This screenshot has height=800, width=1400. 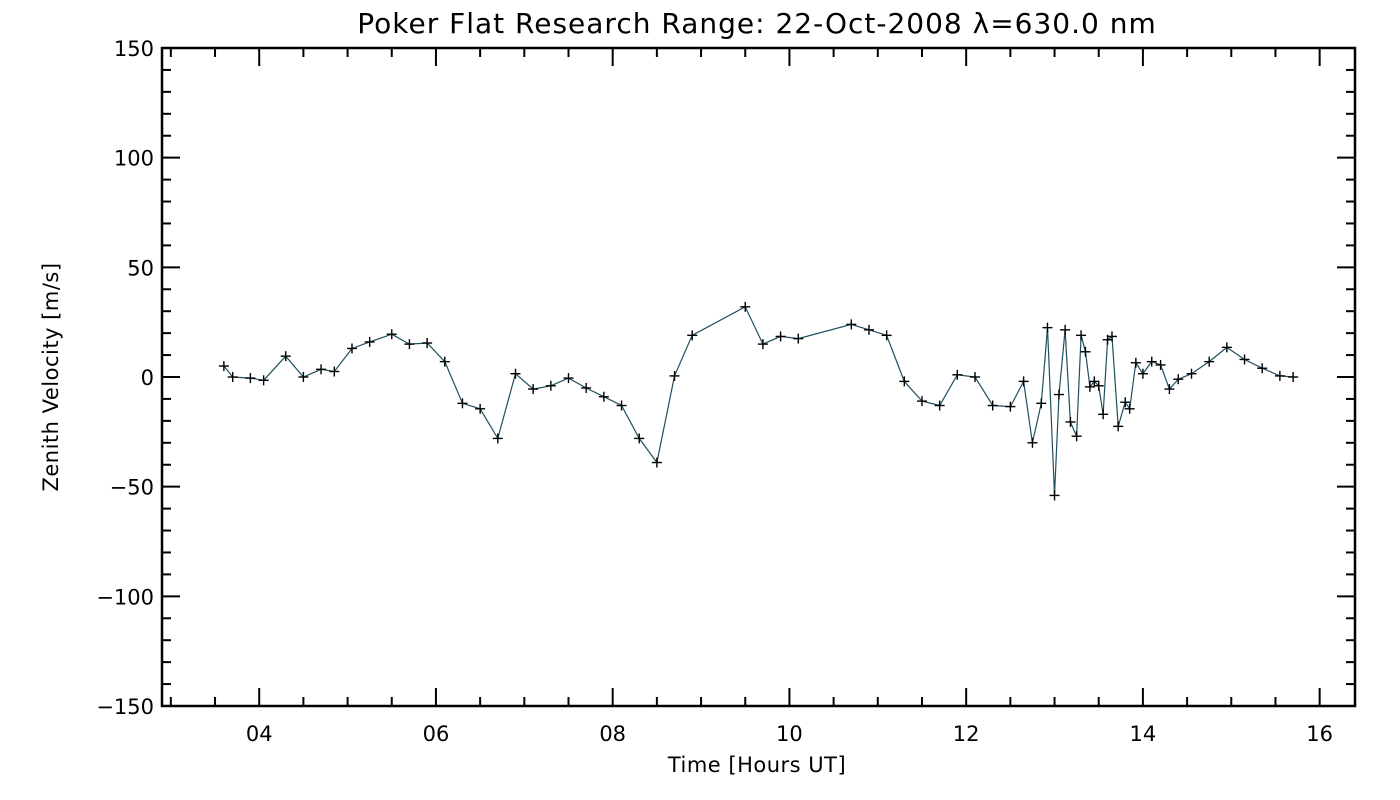 What do you see at coordinates (1319, 734) in the screenshot?
I see `x-tick-label: 16` at bounding box center [1319, 734].